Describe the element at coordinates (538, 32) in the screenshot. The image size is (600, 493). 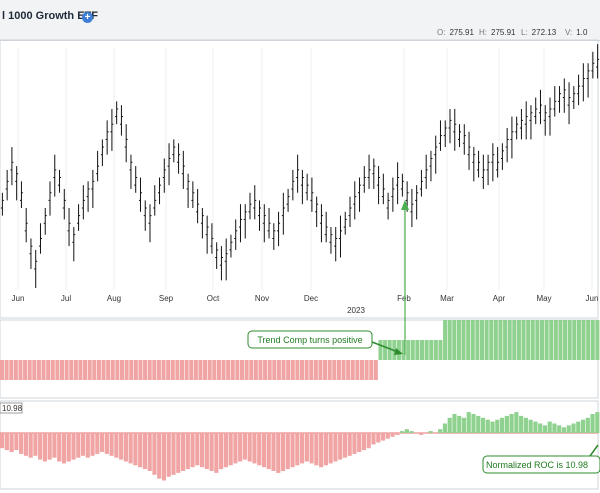
I see `ohlc-low: L: 272.13` at that location.